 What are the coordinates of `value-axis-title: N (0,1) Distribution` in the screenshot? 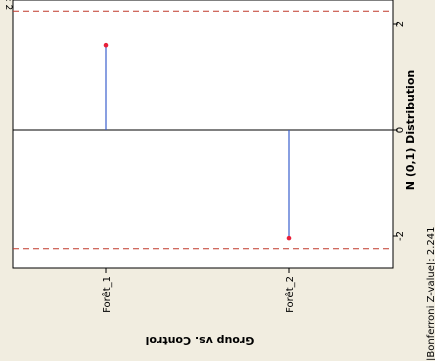 It's located at (410, 130).